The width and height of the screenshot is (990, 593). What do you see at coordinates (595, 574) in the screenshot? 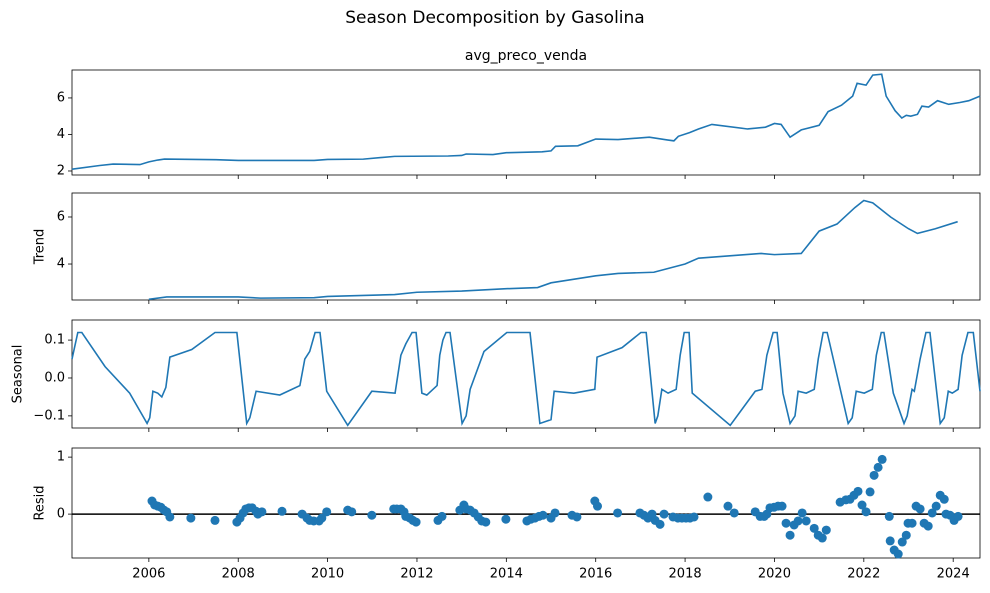
I see `x-tick-label: 2016` at bounding box center [595, 574].